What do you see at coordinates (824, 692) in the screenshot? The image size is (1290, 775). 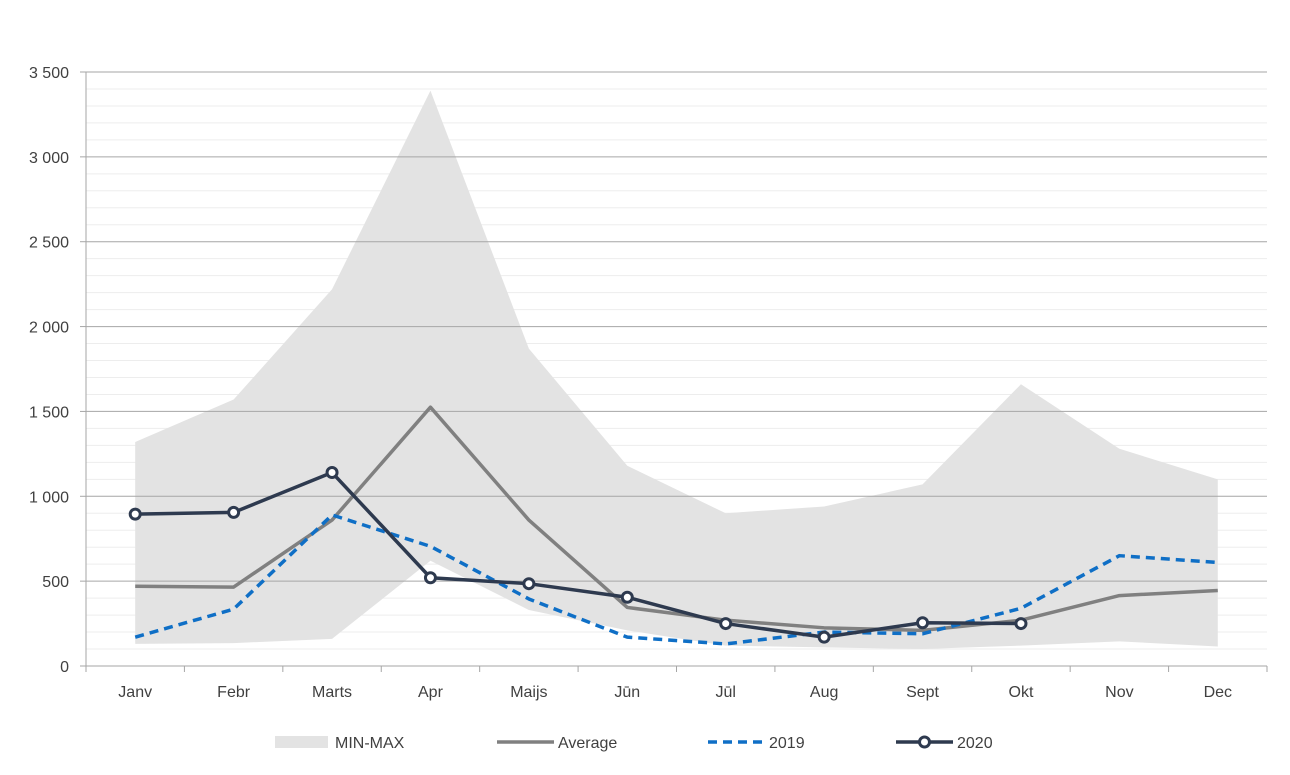 I see `x-tick-label: Aug` at bounding box center [824, 692].